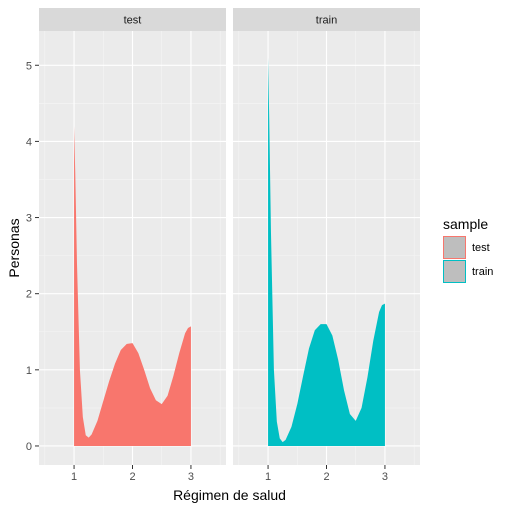 This screenshot has height=511, width=512. I want to click on x-axis-title: Régimen de salud, so click(229, 495).